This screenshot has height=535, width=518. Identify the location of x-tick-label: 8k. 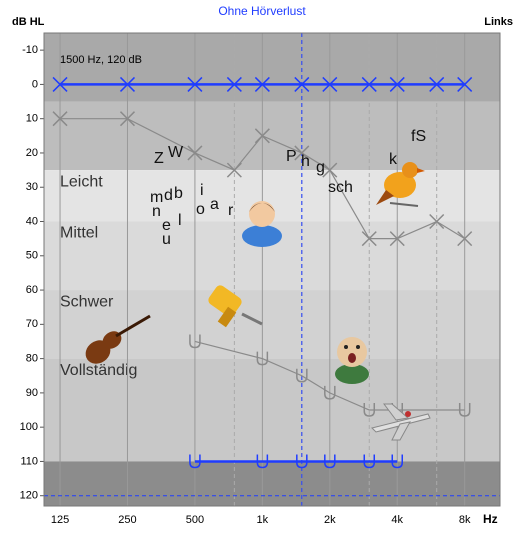
(465, 520).